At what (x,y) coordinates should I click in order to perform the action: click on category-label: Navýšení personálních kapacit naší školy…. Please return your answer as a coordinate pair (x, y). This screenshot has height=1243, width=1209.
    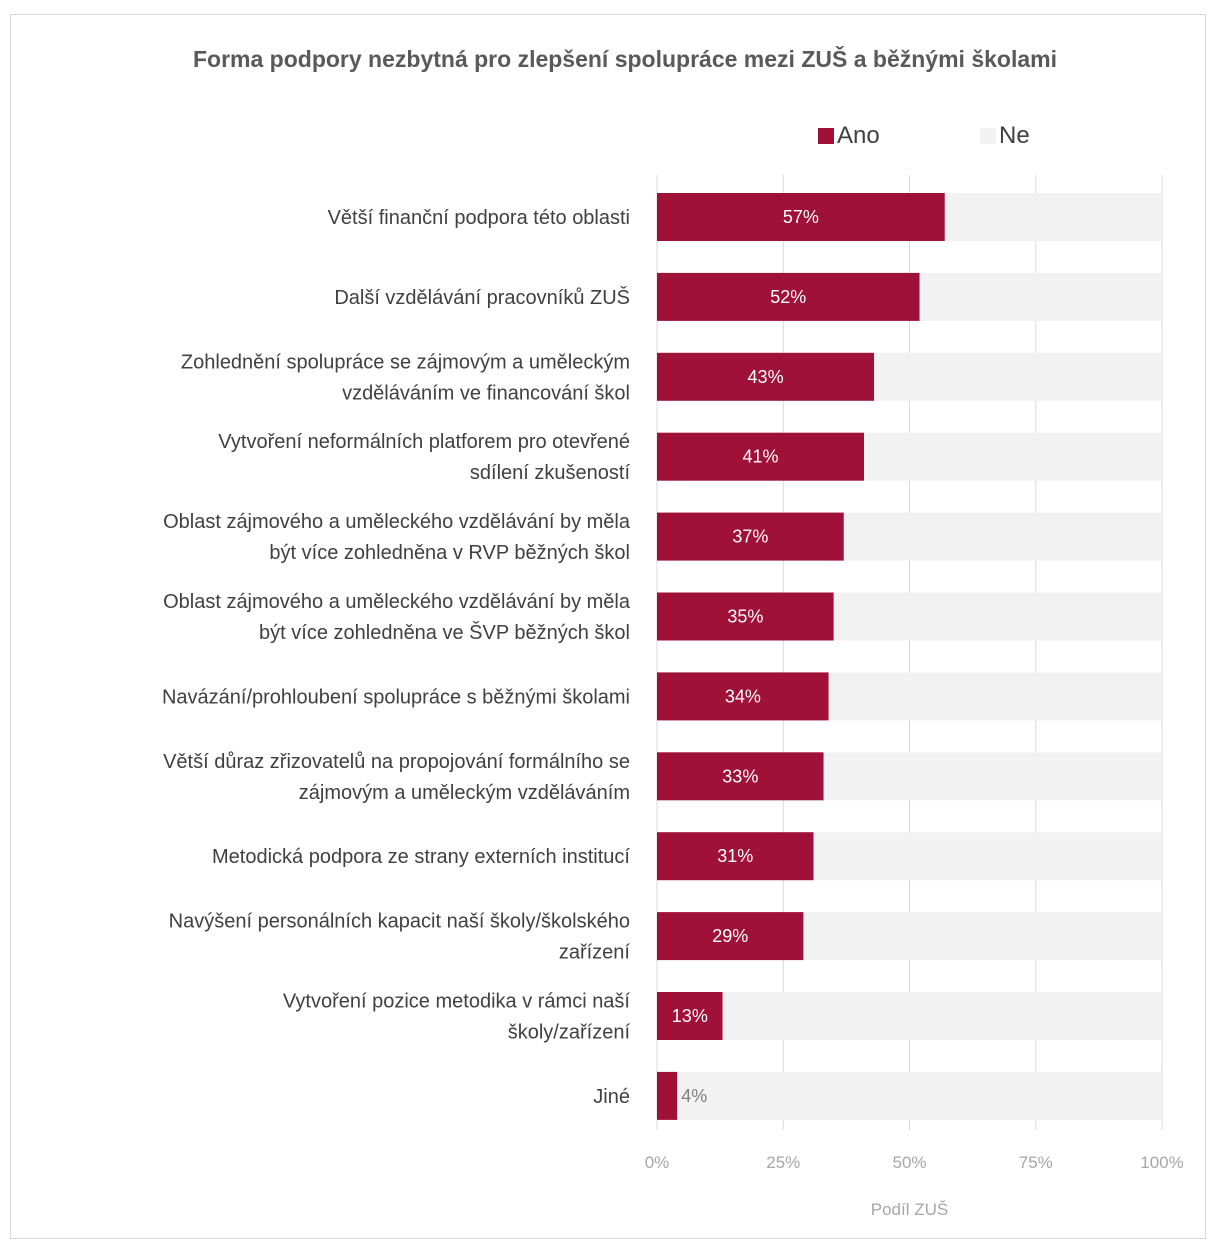
    Looking at the image, I should click on (399, 922).